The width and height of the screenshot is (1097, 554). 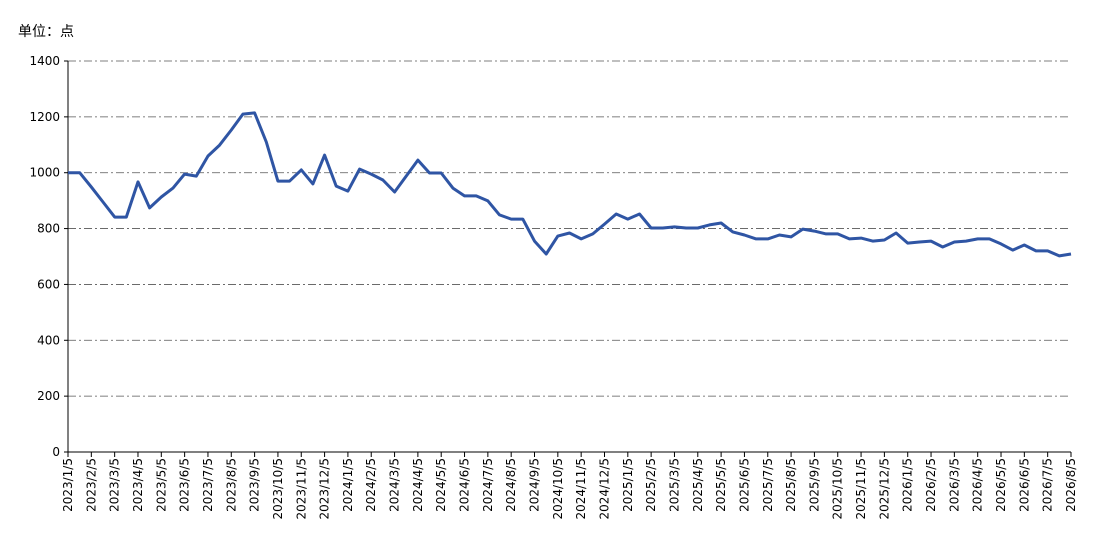 What do you see at coordinates (208, 485) in the screenshot?
I see `x-tick-label: 2023/7/5` at bounding box center [208, 485].